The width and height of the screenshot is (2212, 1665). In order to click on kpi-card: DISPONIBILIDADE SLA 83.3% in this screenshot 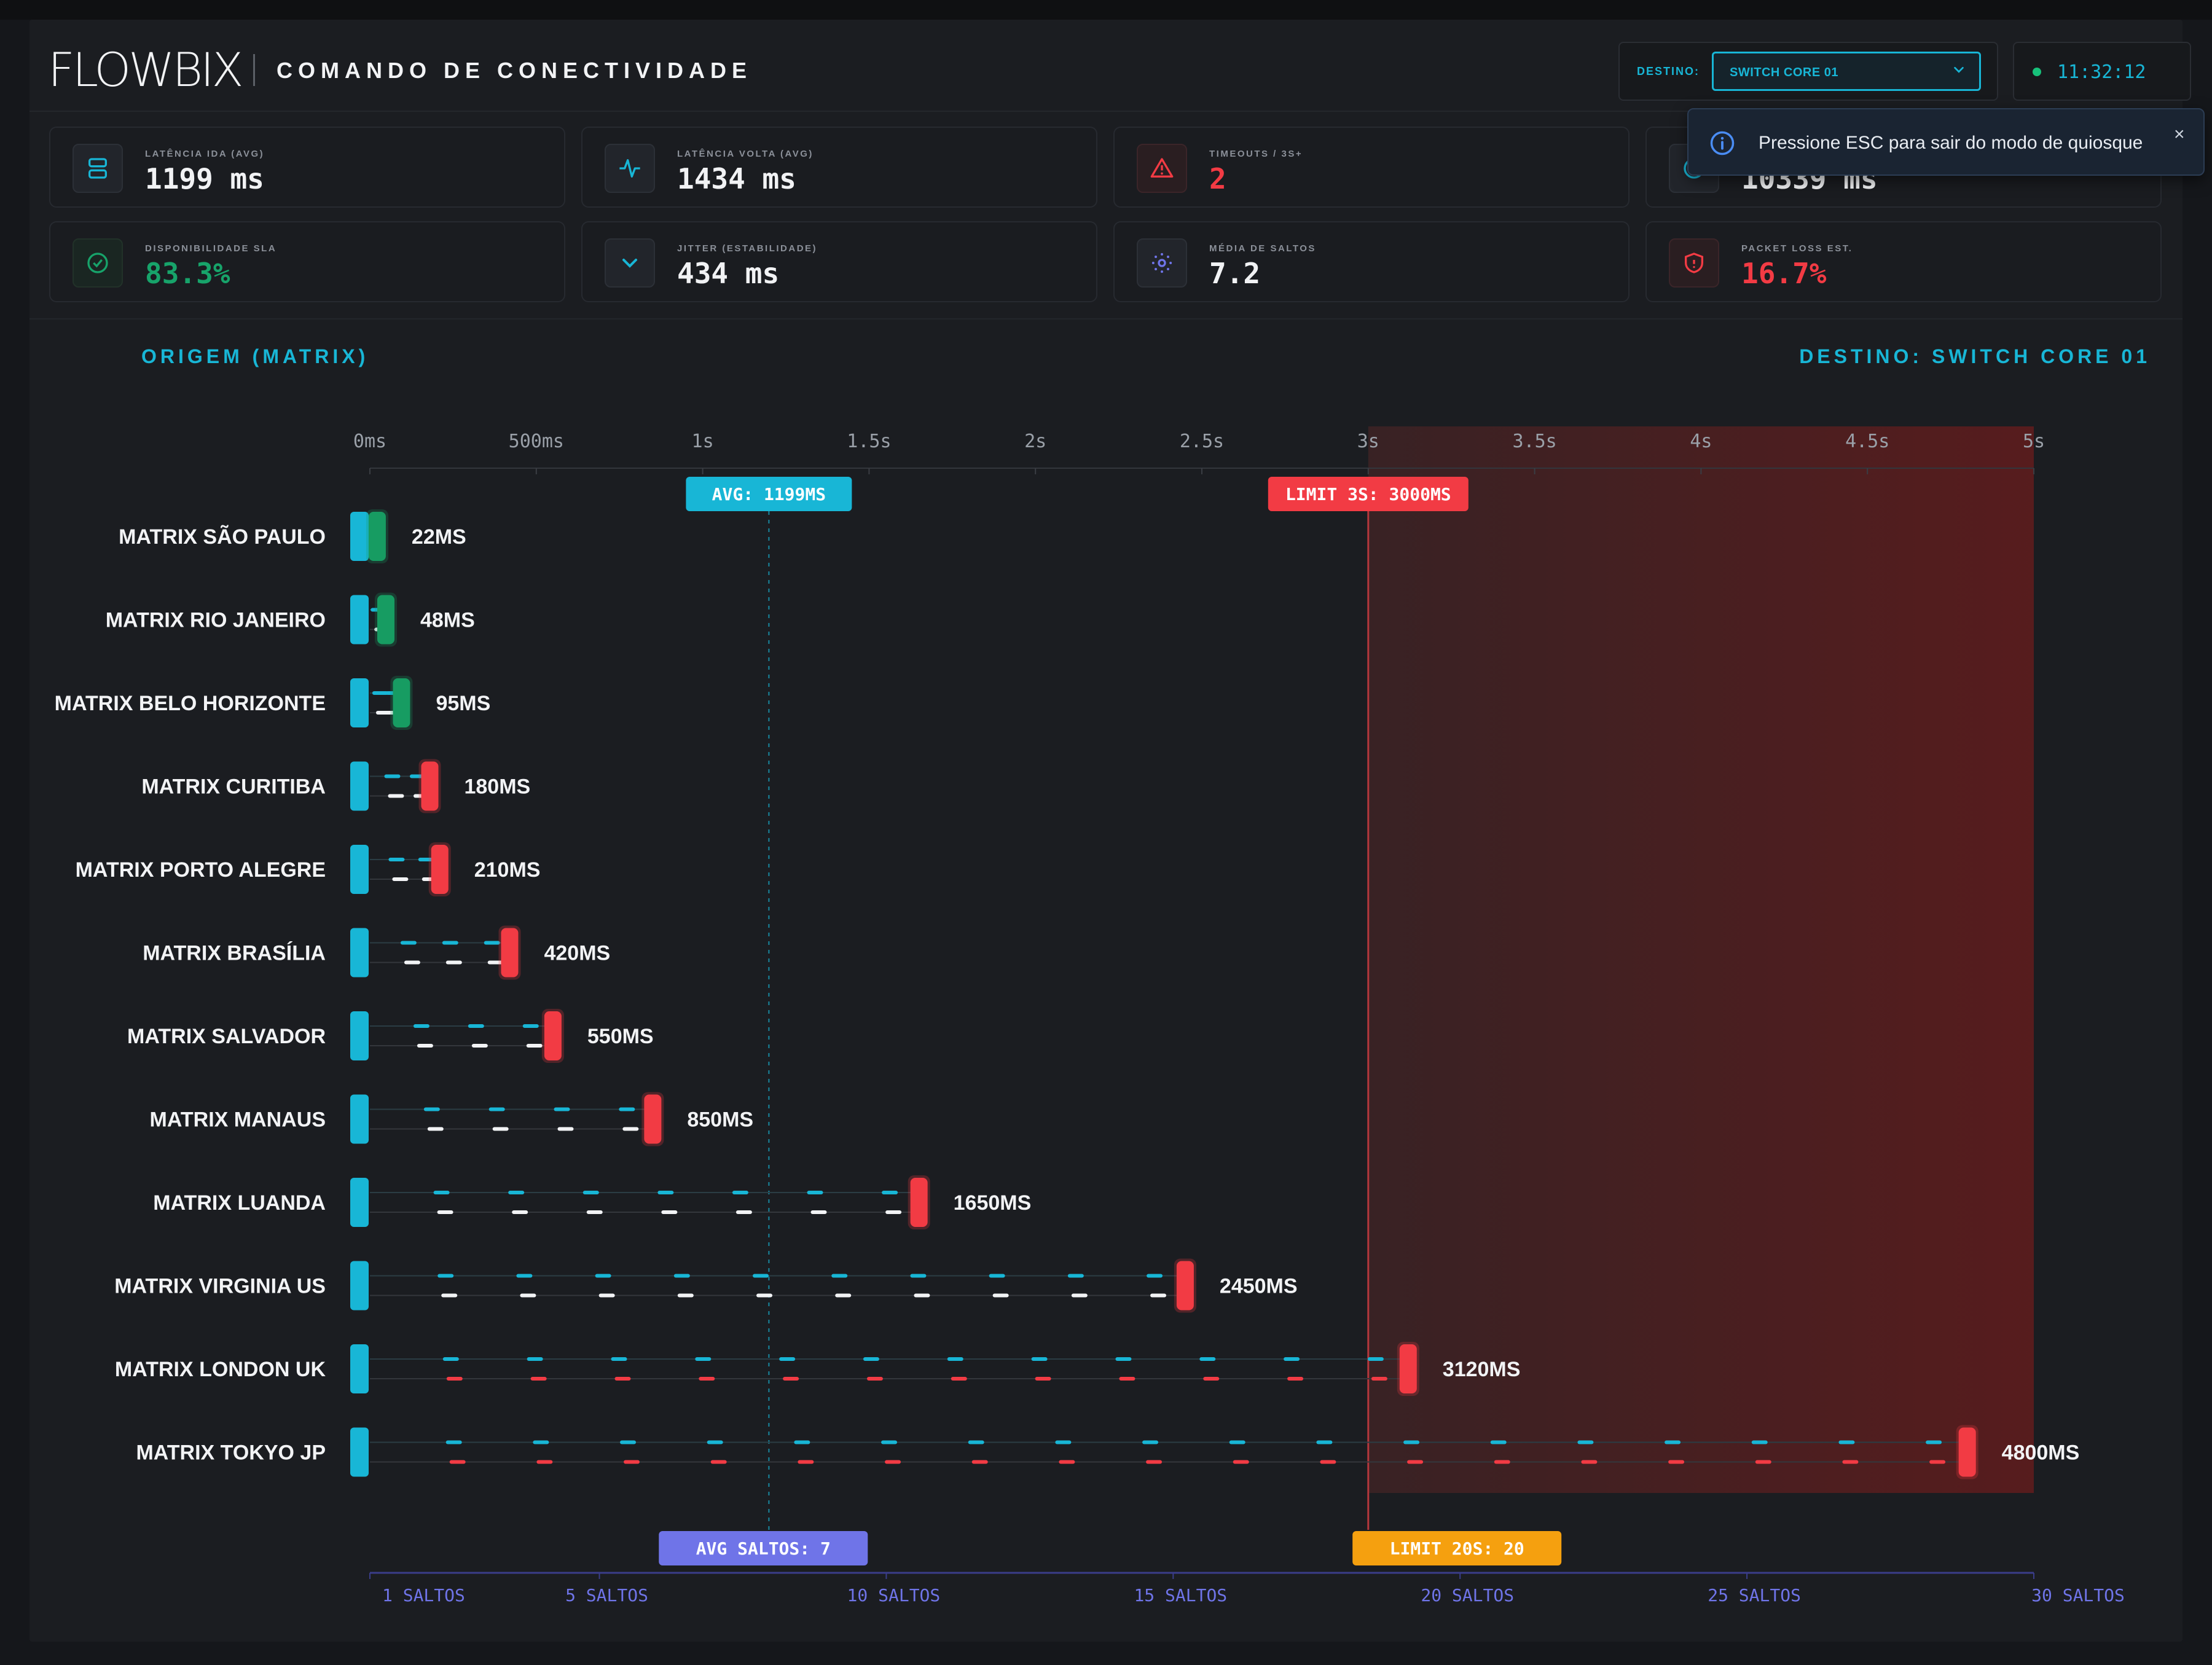, I will do `click(307, 261)`.